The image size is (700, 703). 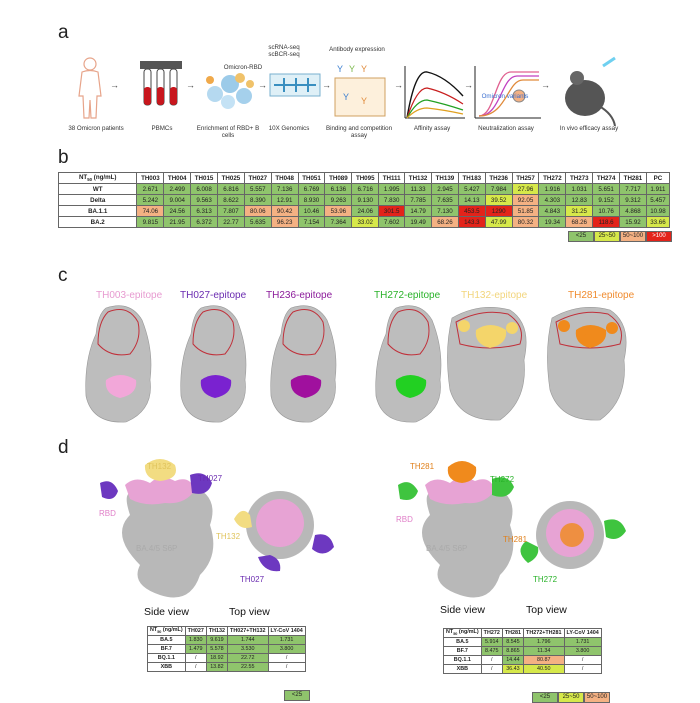 I want to click on step-label: Binding and competition assay, so click(x=359, y=132).